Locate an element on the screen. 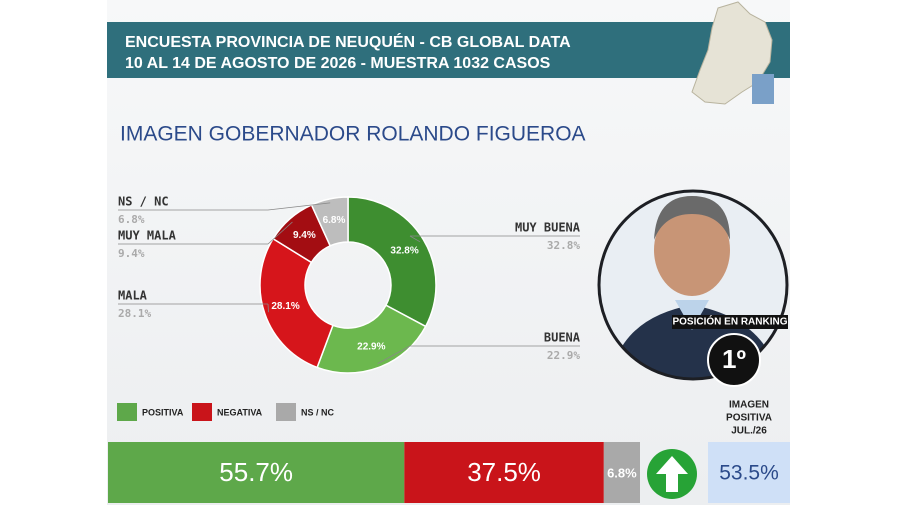  category-label: MUY BUENA is located at coordinates (548, 228).